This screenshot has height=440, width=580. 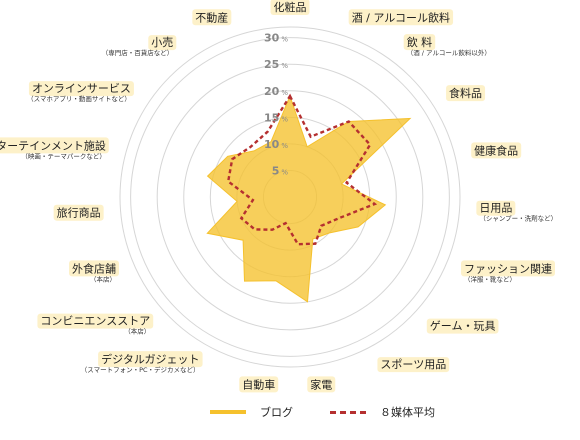 What do you see at coordinates (449, 52) in the screenshot?
I see `category-label-subtext: （酒 / アルコール飲料以外）` at bounding box center [449, 52].